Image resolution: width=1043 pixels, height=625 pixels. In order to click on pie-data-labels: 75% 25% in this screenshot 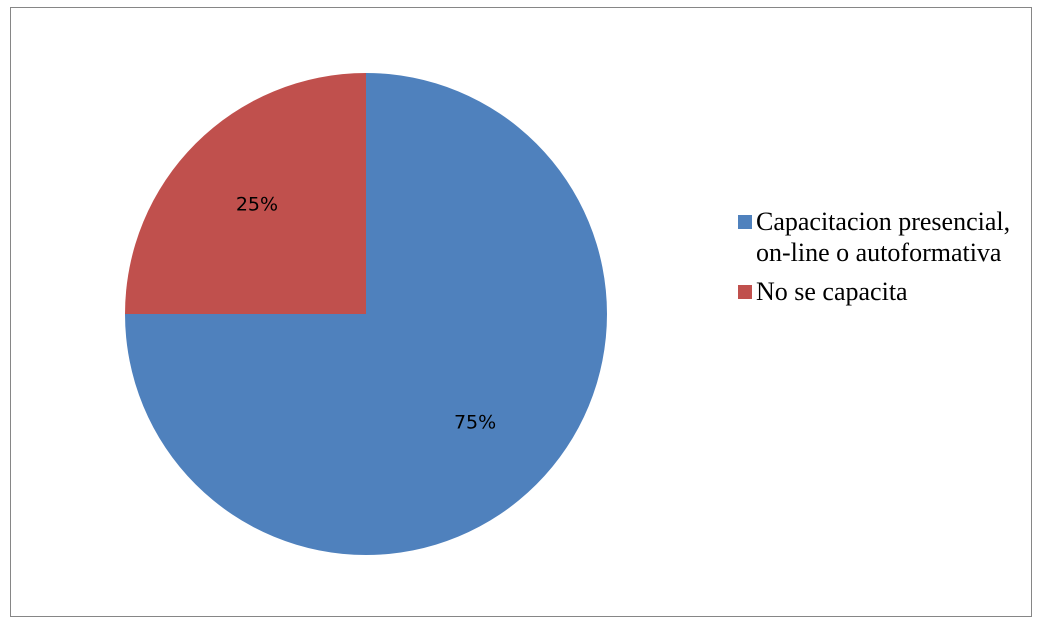, I will do `click(366, 313)`.